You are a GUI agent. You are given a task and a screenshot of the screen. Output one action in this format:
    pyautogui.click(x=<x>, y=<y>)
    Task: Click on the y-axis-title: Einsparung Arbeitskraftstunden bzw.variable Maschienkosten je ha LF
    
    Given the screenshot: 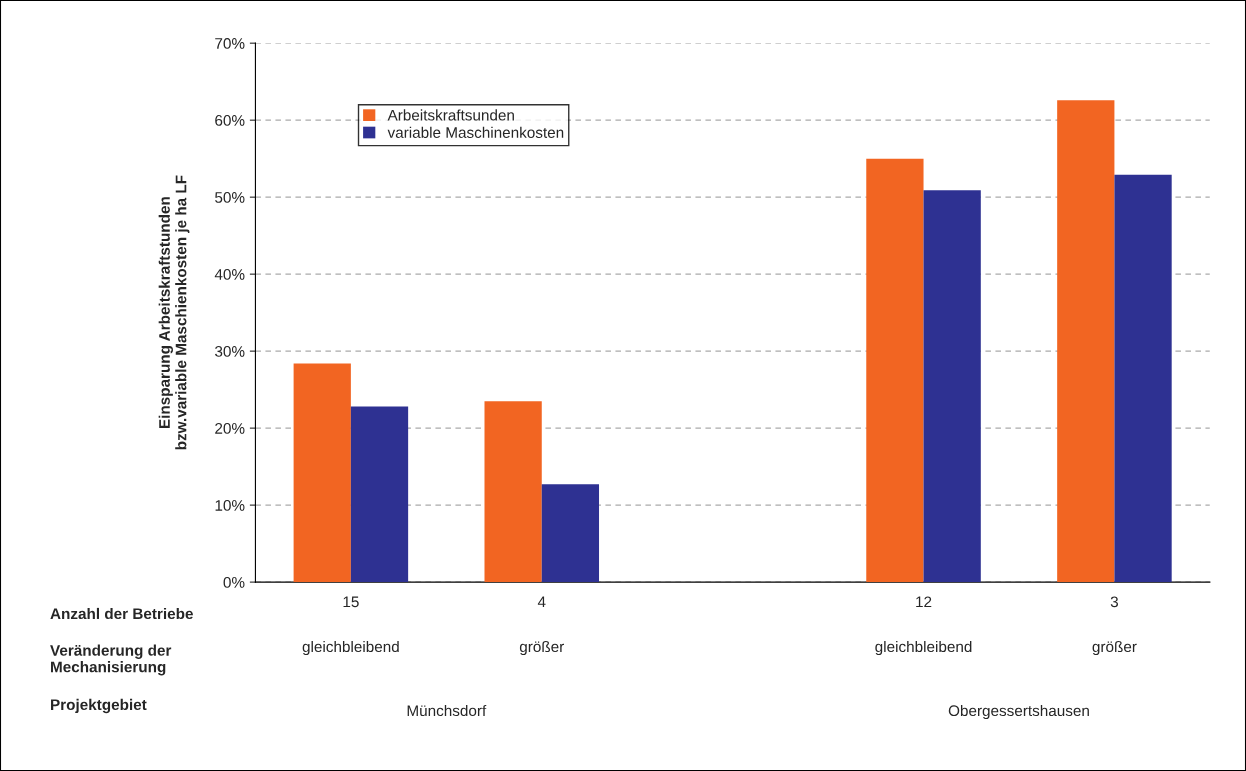 What is the action you would take?
    pyautogui.click(x=174, y=312)
    